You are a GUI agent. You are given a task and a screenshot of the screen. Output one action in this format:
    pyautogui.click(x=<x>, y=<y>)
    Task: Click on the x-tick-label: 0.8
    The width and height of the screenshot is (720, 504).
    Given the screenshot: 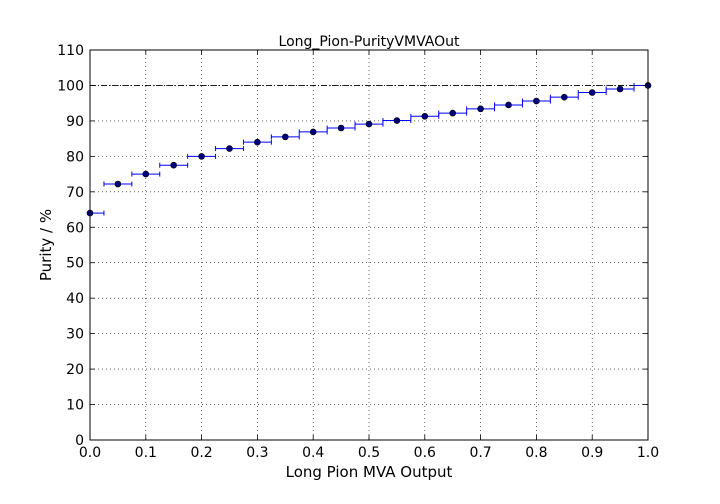 What is the action you would take?
    pyautogui.click(x=536, y=453)
    